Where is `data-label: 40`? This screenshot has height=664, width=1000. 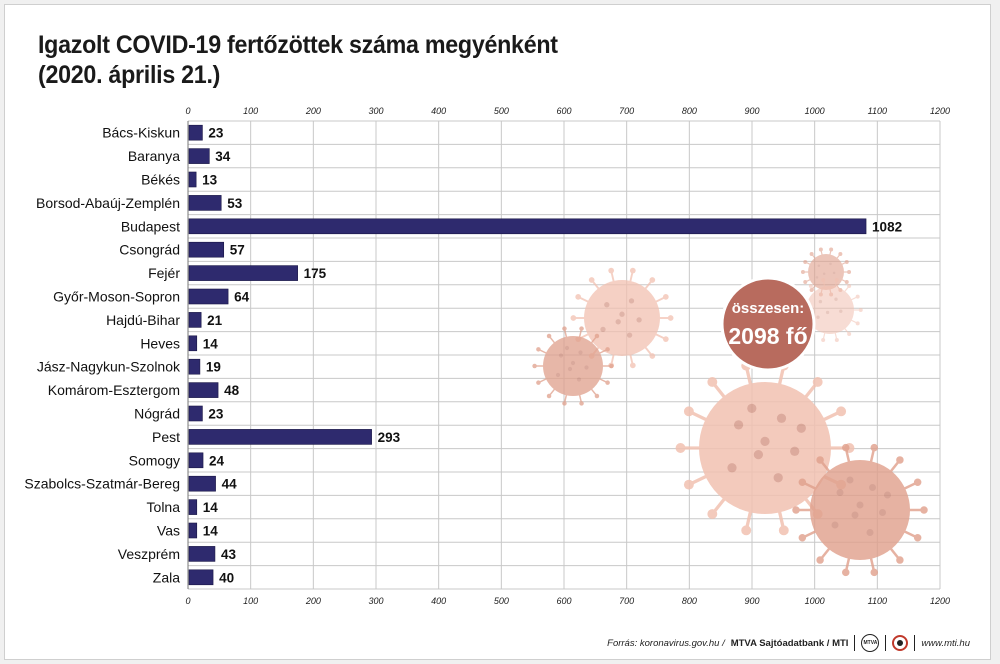
data-label: 40 is located at coordinates (226, 577).